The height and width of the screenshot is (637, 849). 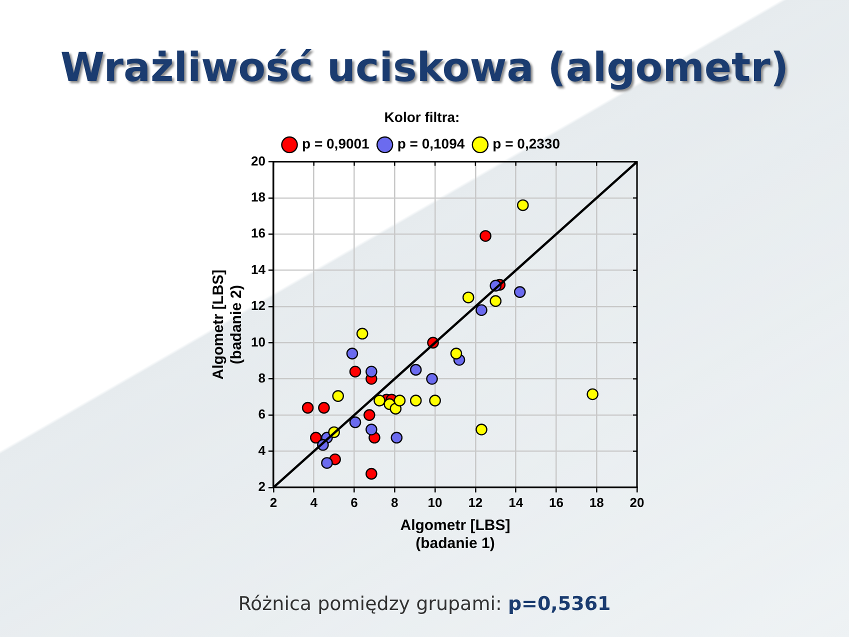 I want to click on x-axis-title: Algometr [LBS] (badanie 1), so click(x=455, y=534).